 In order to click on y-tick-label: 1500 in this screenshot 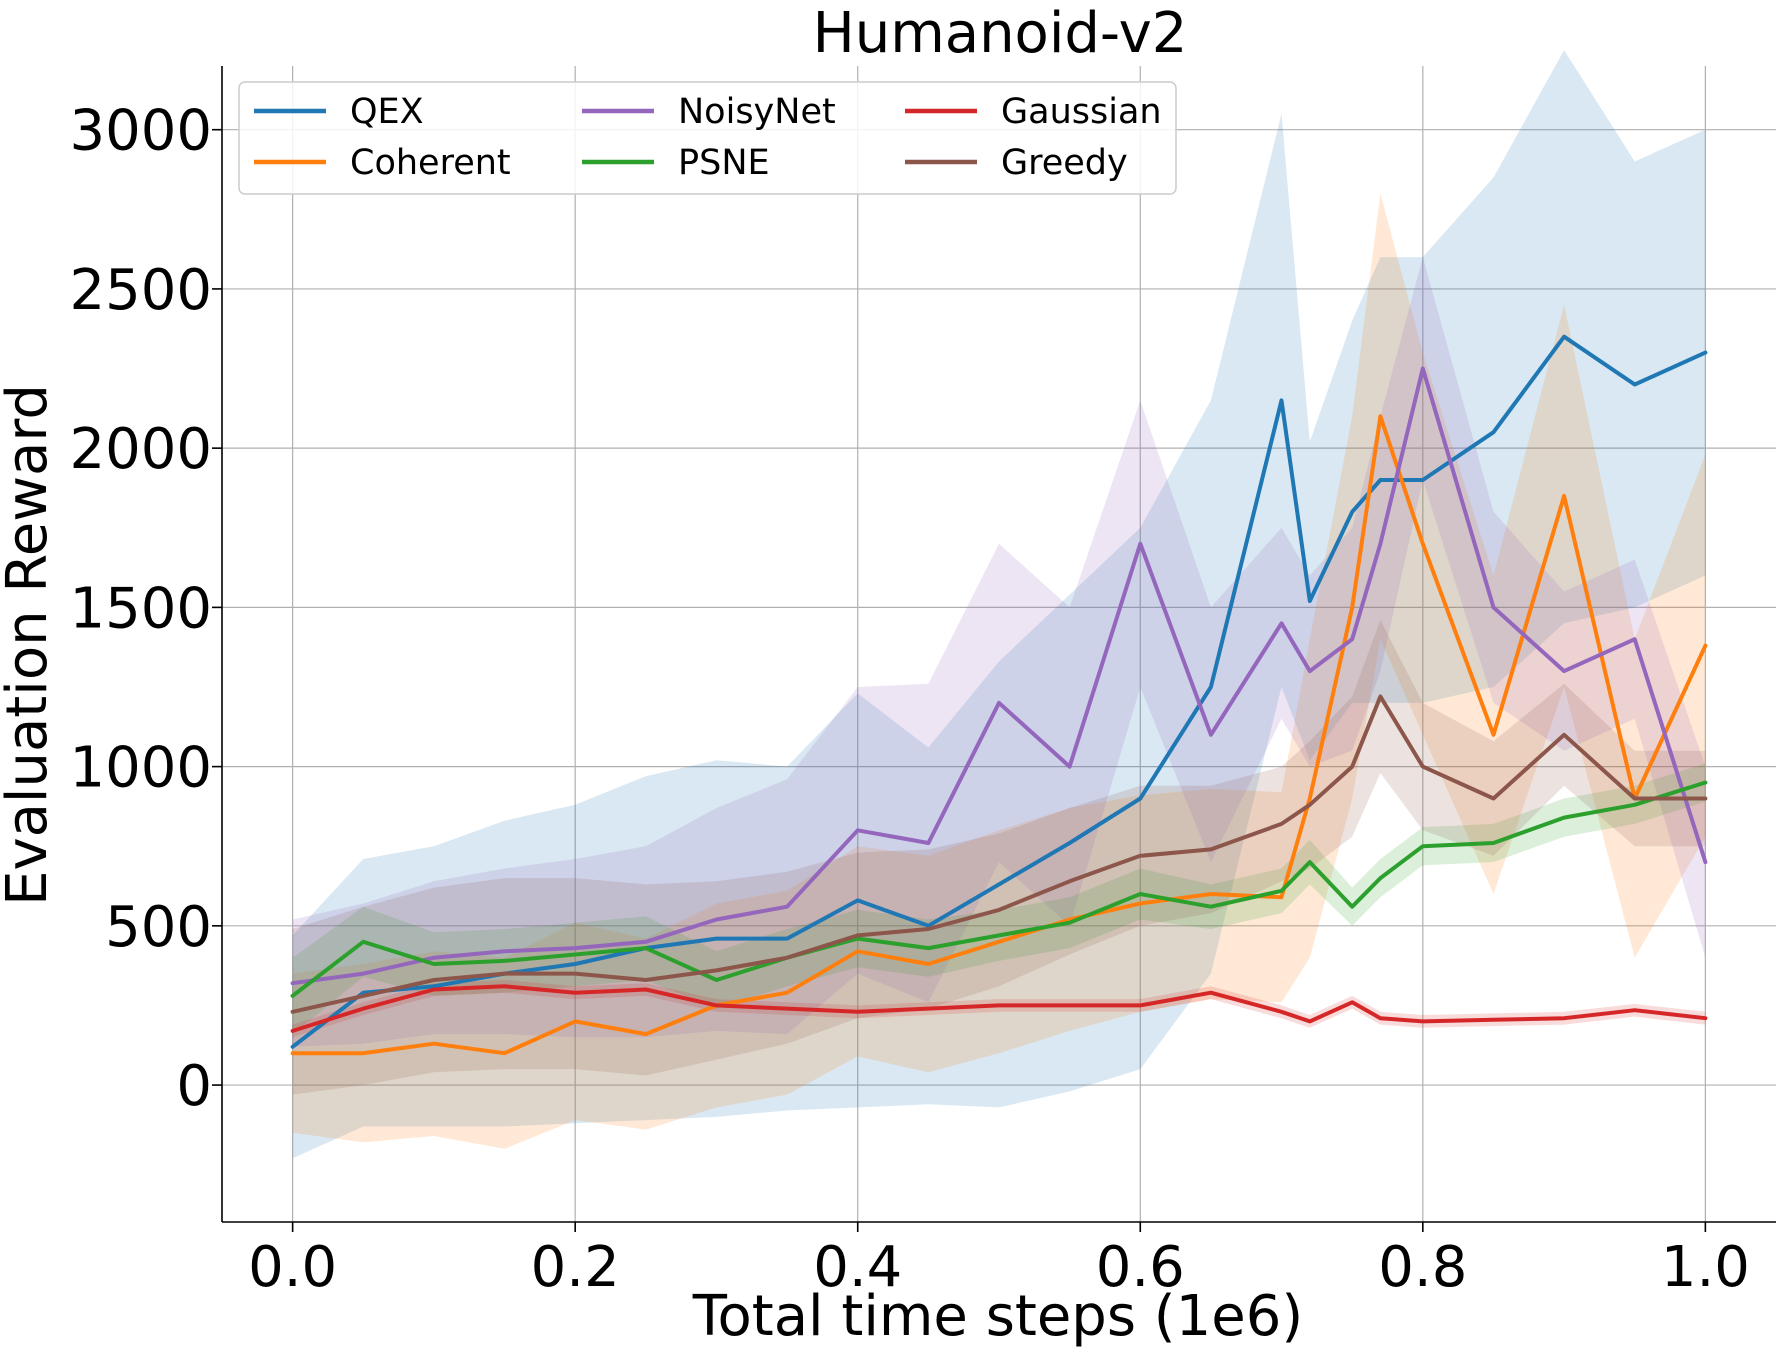, I will do `click(140, 608)`.